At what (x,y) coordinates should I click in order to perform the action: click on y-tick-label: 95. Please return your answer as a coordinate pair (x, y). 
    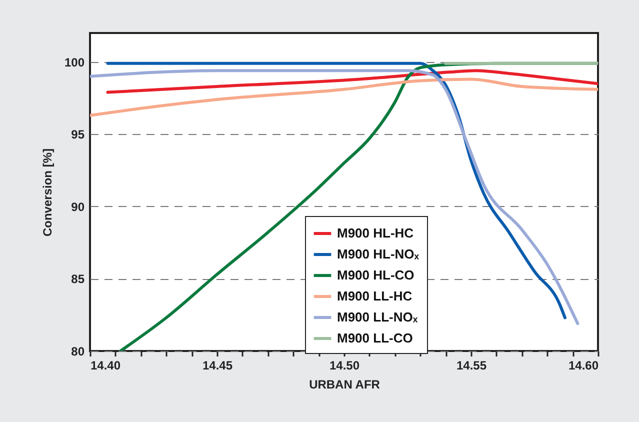
    Looking at the image, I should click on (78, 135).